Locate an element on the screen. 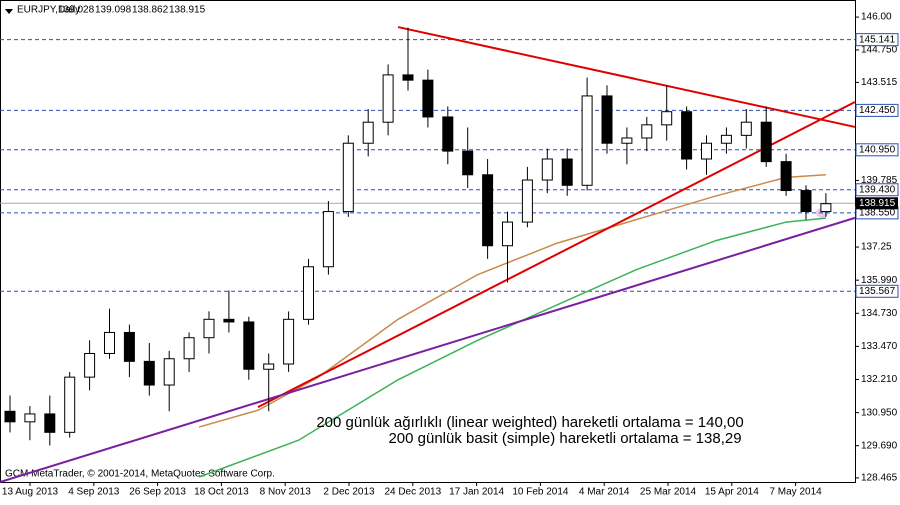 This screenshot has width=900, height=505. ohlc-open: 139.028 is located at coordinates (76, 10).